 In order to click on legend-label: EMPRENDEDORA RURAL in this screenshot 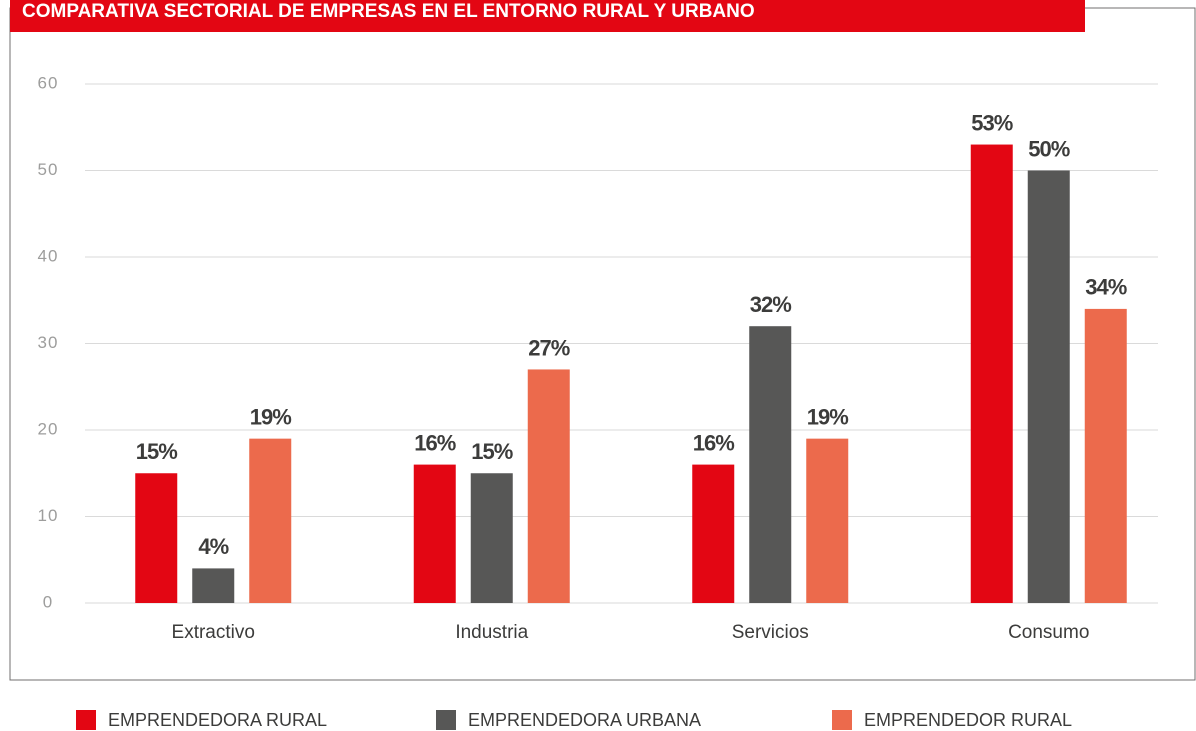, I will do `click(217, 720)`.